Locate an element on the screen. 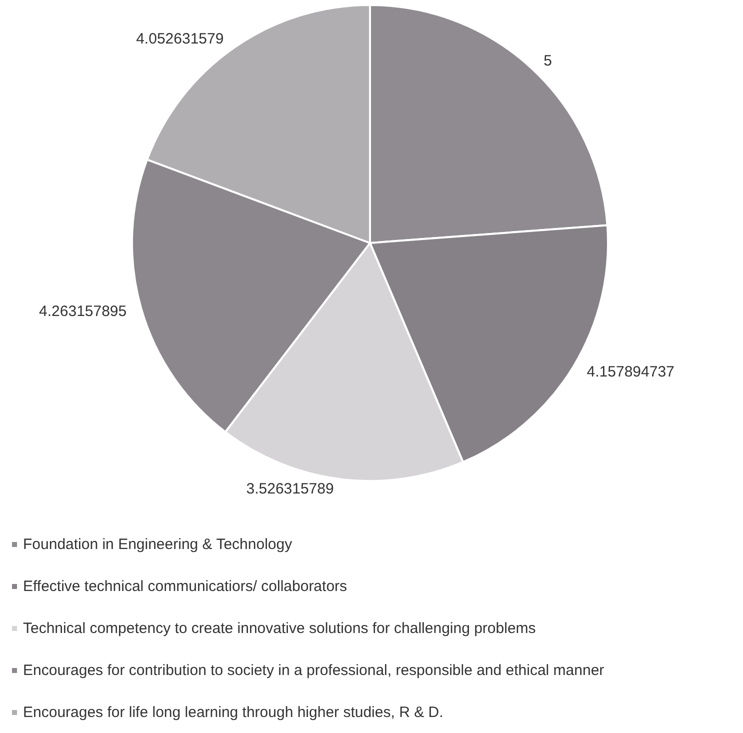 The height and width of the screenshot is (733, 743). data-label: 3.526315789 is located at coordinates (290, 489).